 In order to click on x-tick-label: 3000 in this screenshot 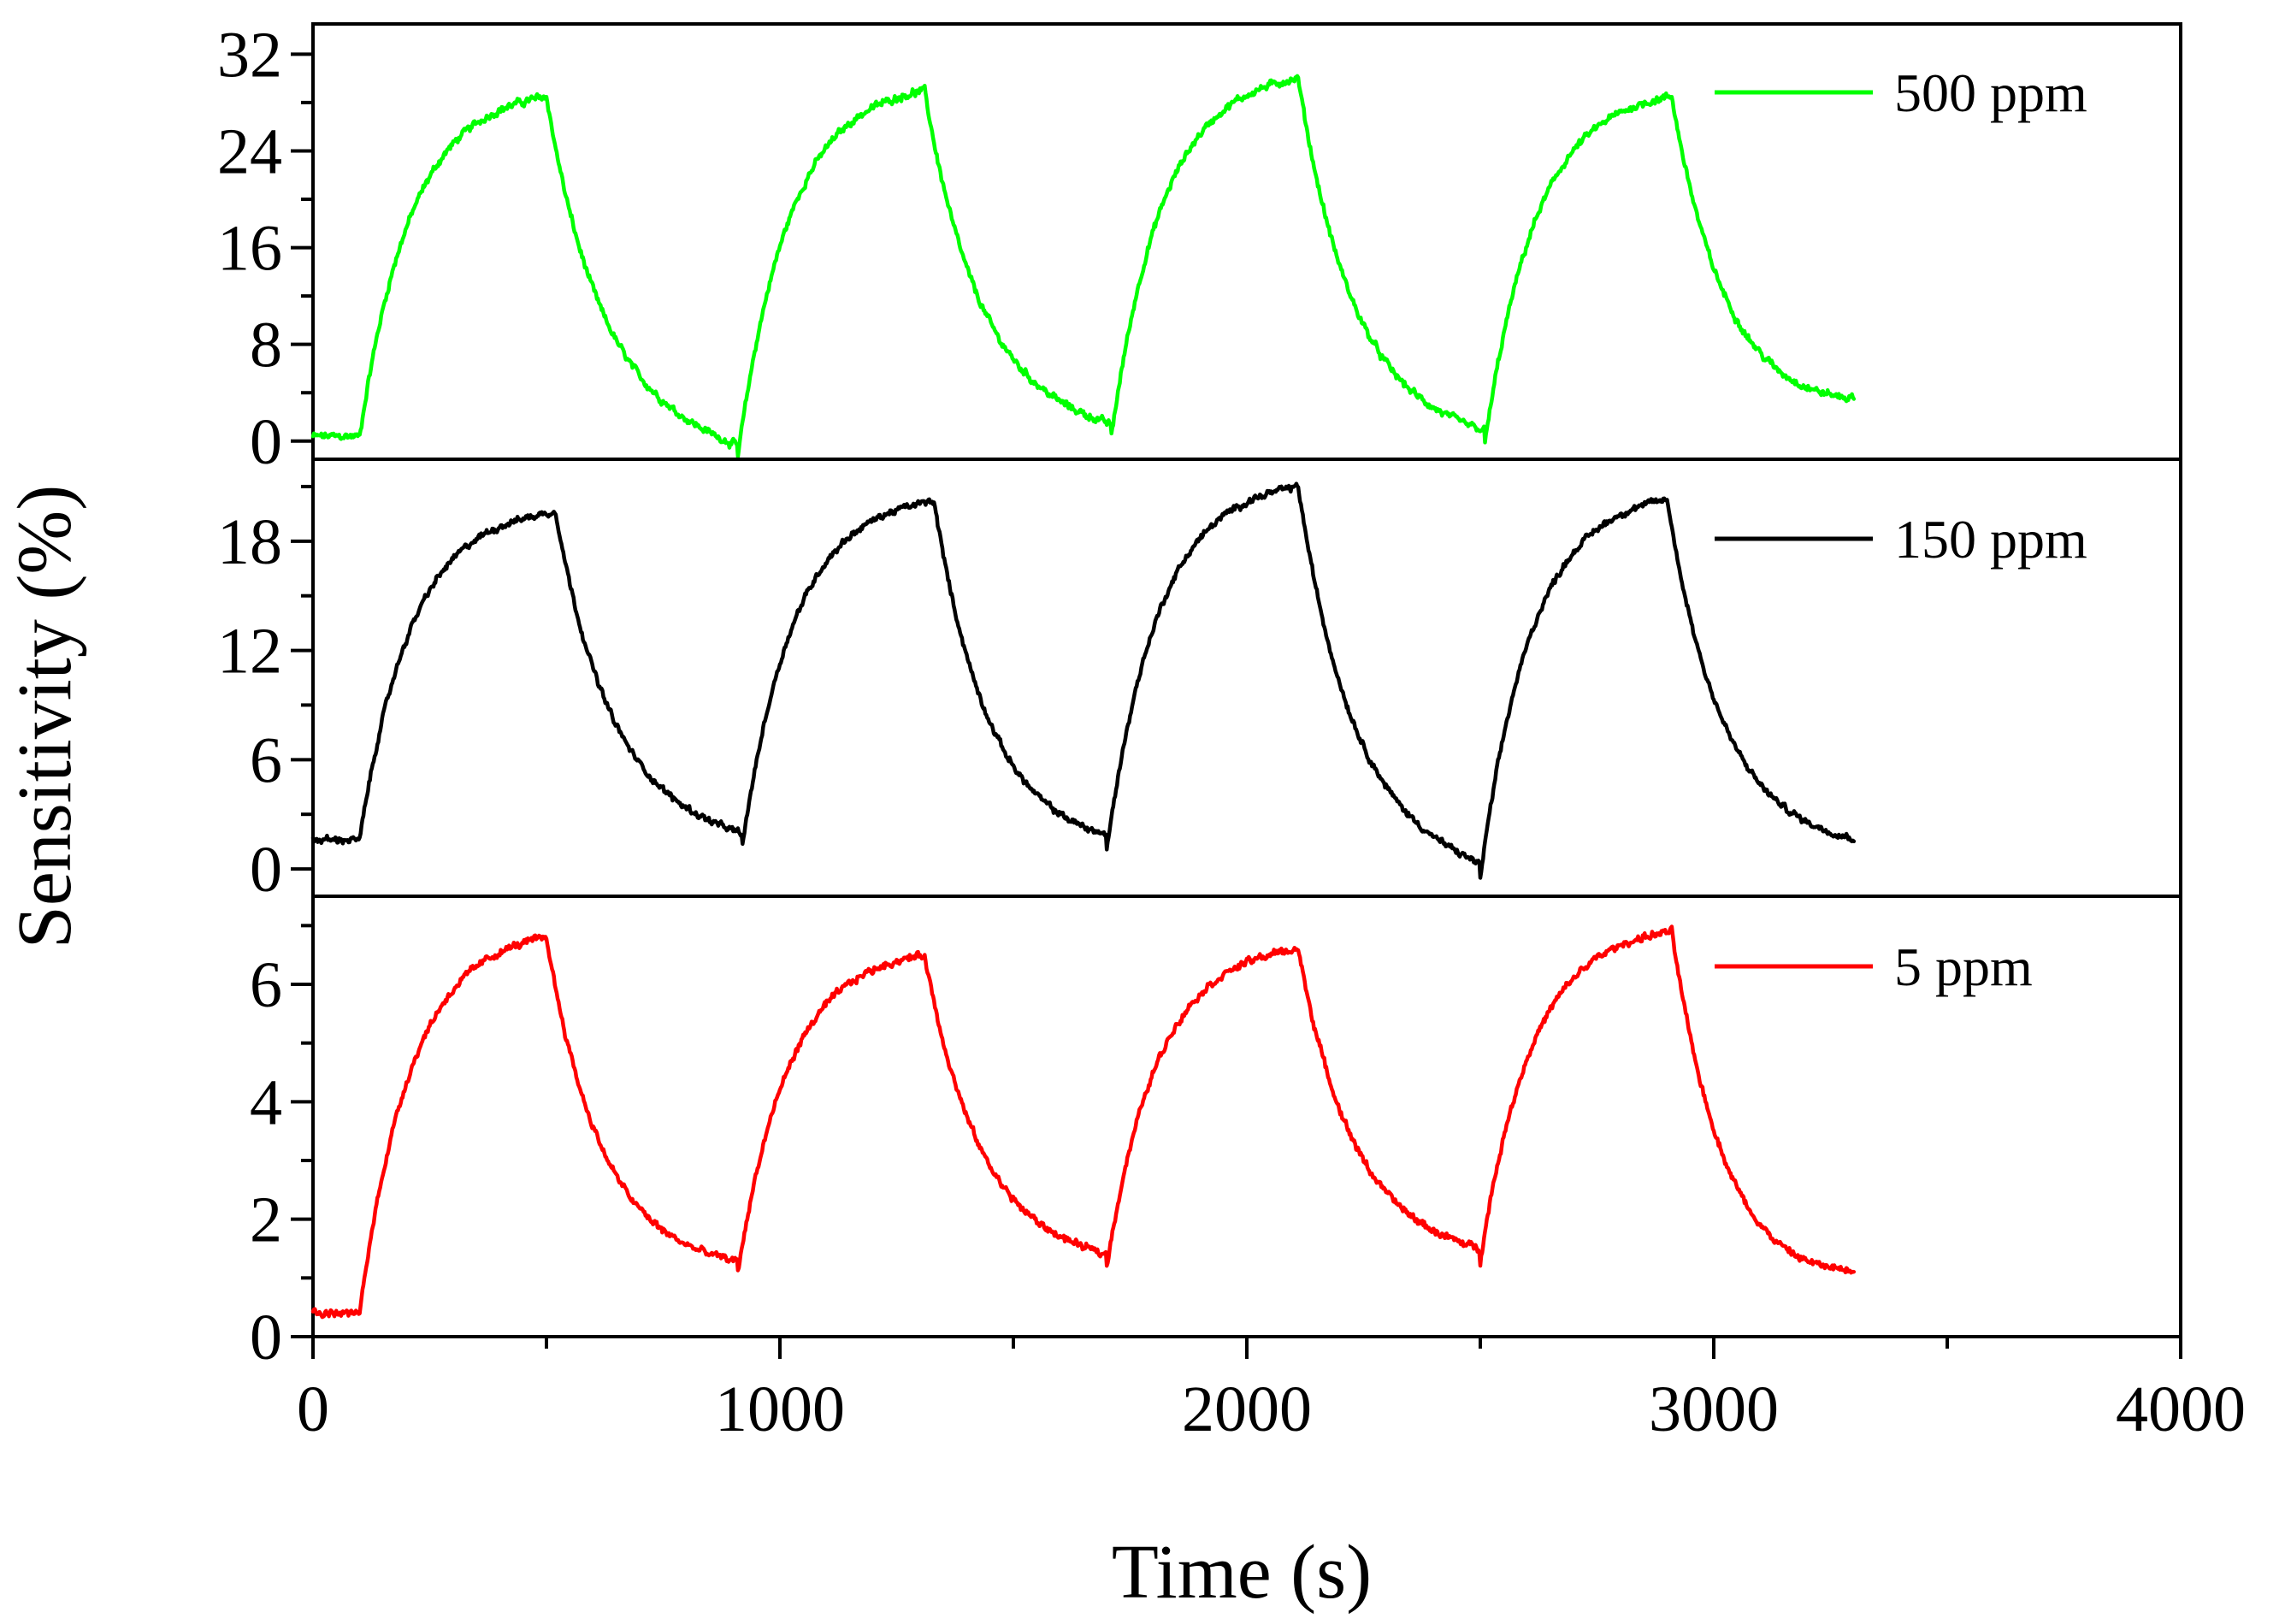, I will do `click(1714, 1409)`.